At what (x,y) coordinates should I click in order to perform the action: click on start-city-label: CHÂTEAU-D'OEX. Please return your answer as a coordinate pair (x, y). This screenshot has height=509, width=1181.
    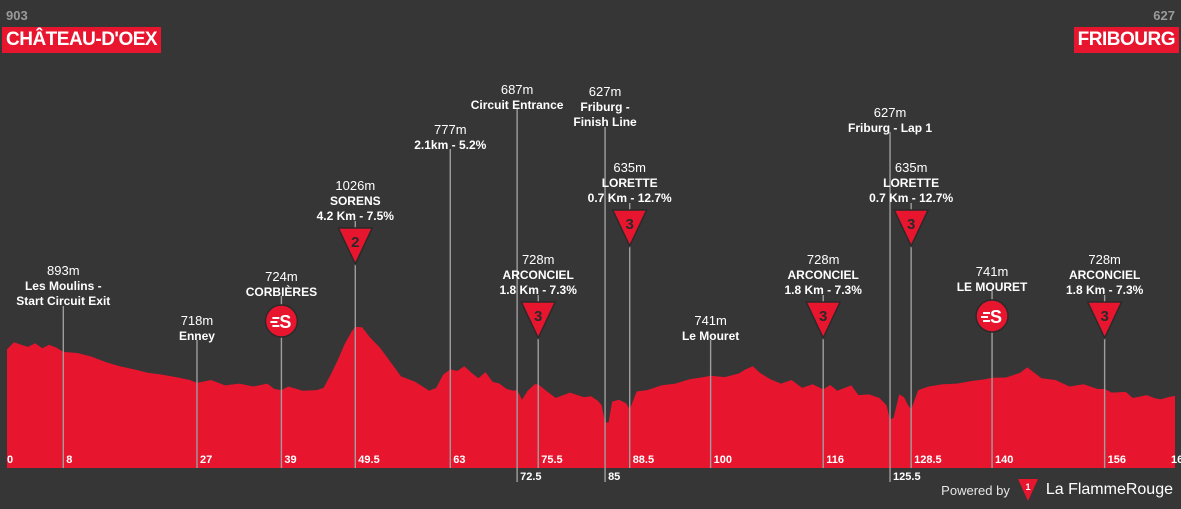
    Looking at the image, I should click on (82, 40).